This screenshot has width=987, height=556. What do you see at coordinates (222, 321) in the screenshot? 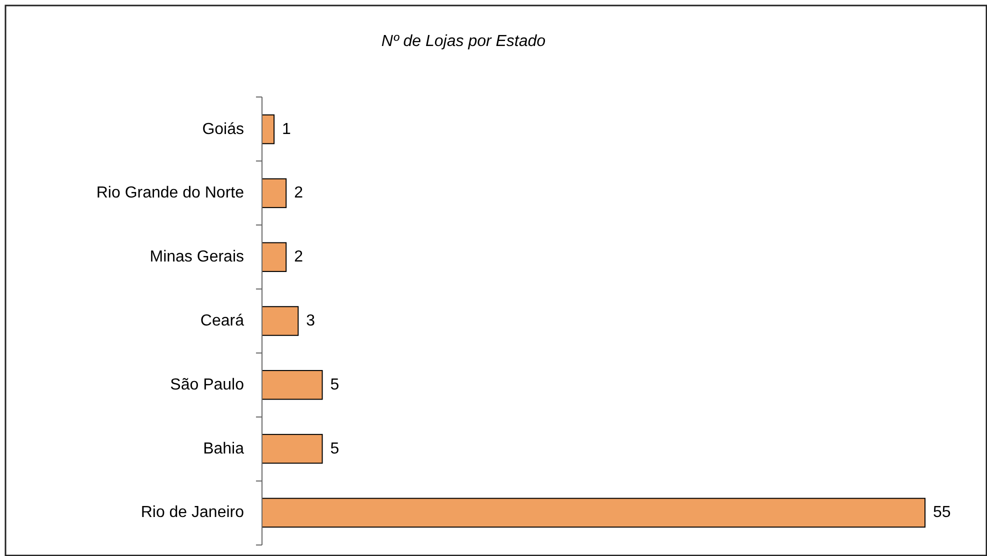
I see `y-tick-label: Ceará` at bounding box center [222, 321].